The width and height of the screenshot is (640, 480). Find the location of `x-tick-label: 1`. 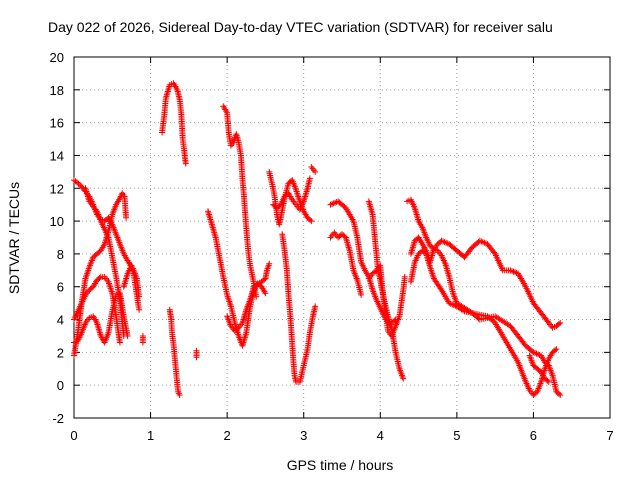

x-tick-label: 1 is located at coordinates (150, 435).